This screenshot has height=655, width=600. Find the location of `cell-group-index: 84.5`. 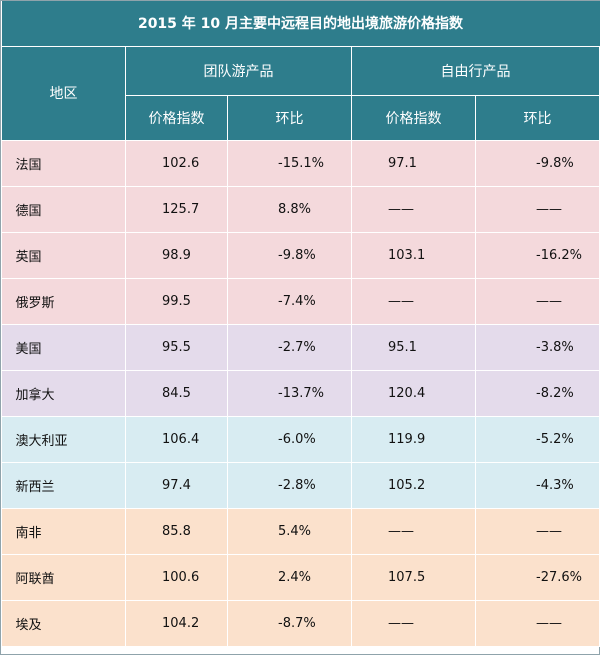

cell-group-index: 84.5 is located at coordinates (176, 393).